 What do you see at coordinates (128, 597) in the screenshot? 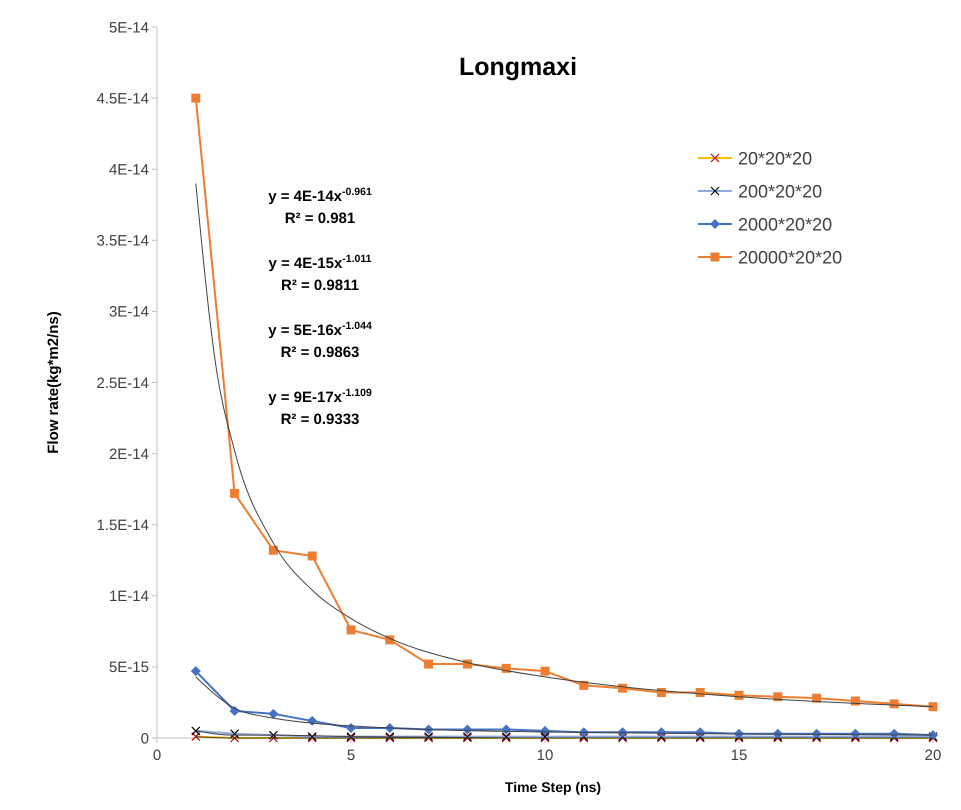
I see `y-tick-label: 1E-14` at bounding box center [128, 597].